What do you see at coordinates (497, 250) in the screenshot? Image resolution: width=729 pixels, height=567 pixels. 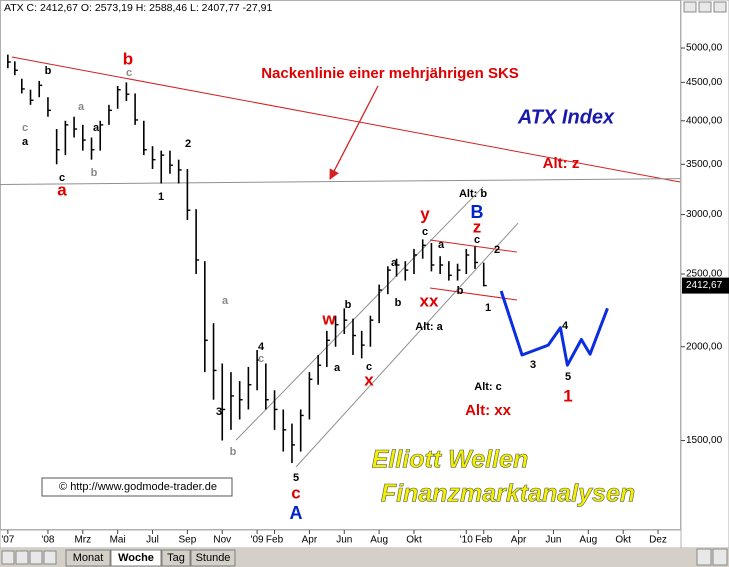 I see `annotation: 2` at bounding box center [497, 250].